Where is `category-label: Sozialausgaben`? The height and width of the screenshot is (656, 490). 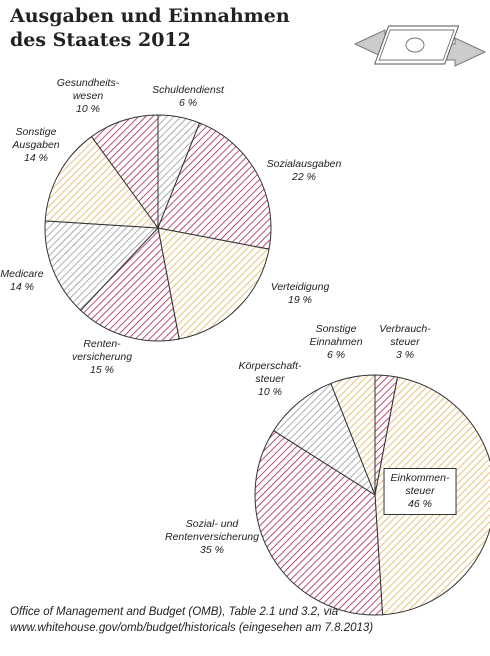 category-label: Sozialausgaben is located at coordinates (304, 164).